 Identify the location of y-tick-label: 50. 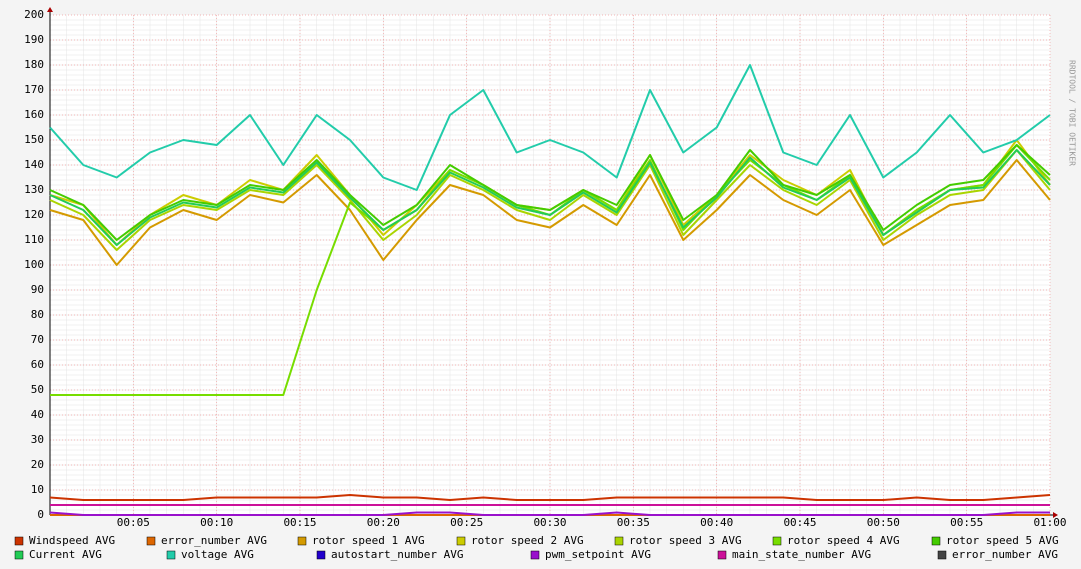
(37, 389).